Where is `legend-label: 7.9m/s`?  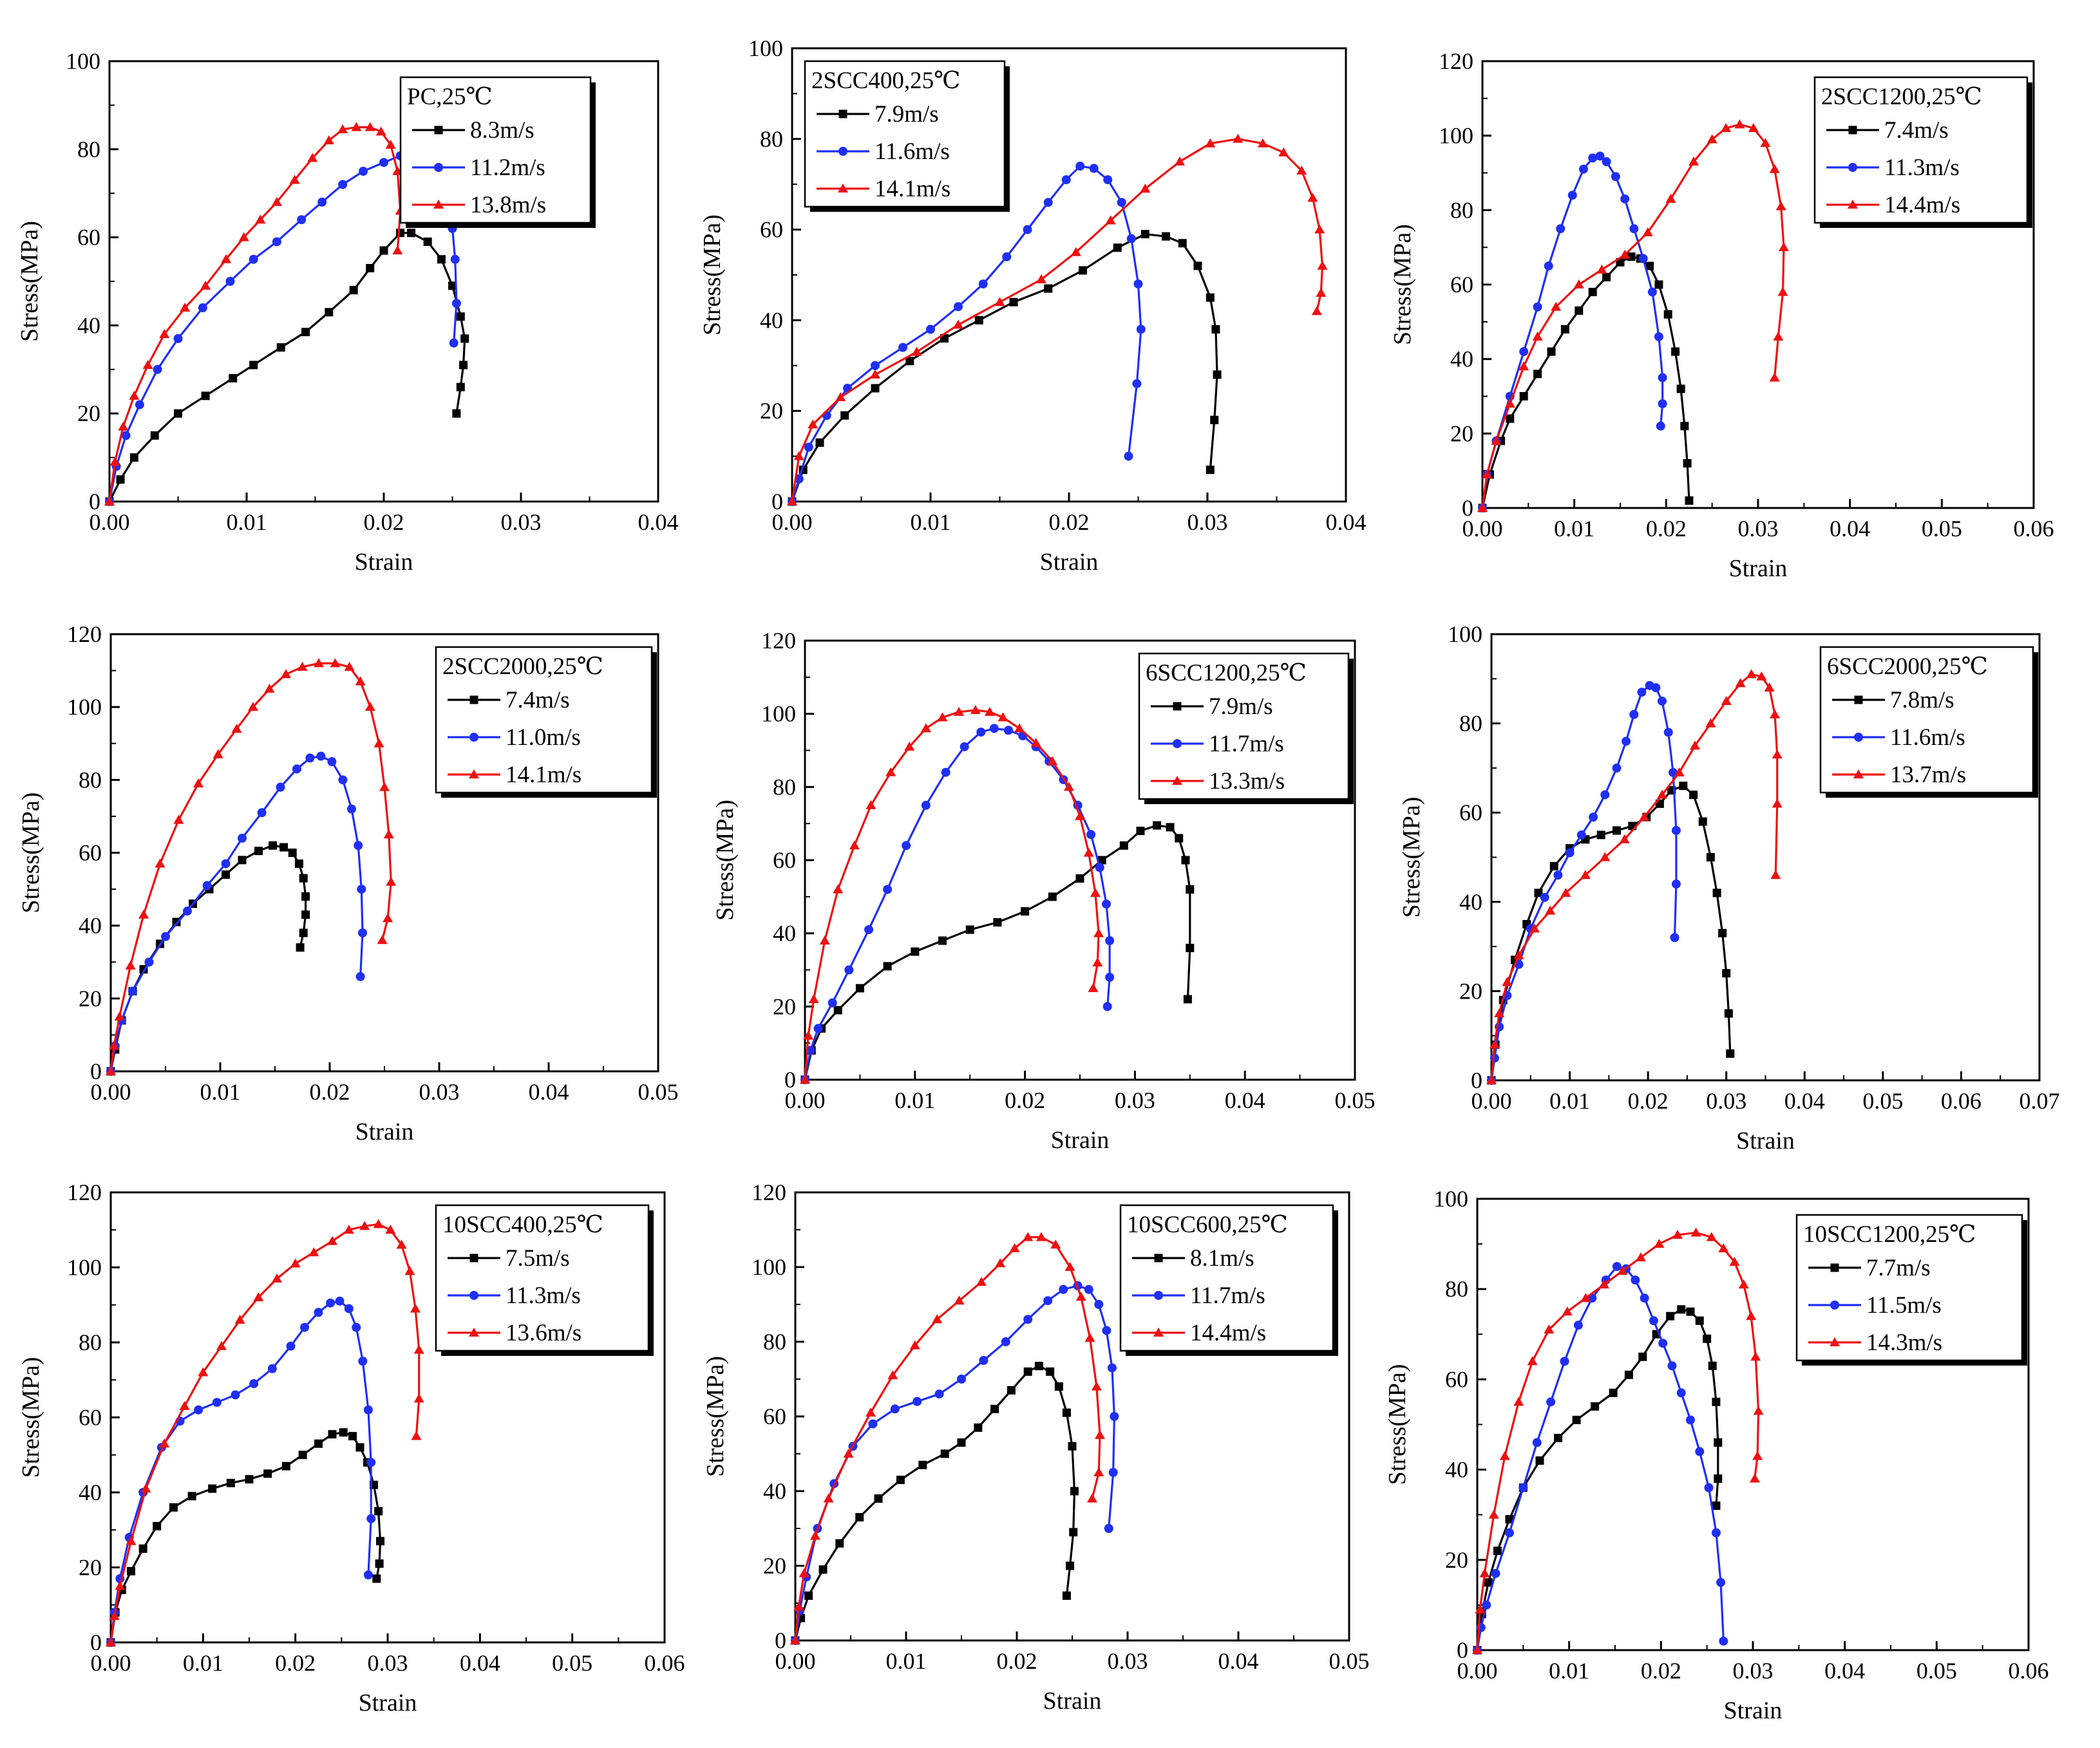 legend-label: 7.9m/s is located at coordinates (907, 114).